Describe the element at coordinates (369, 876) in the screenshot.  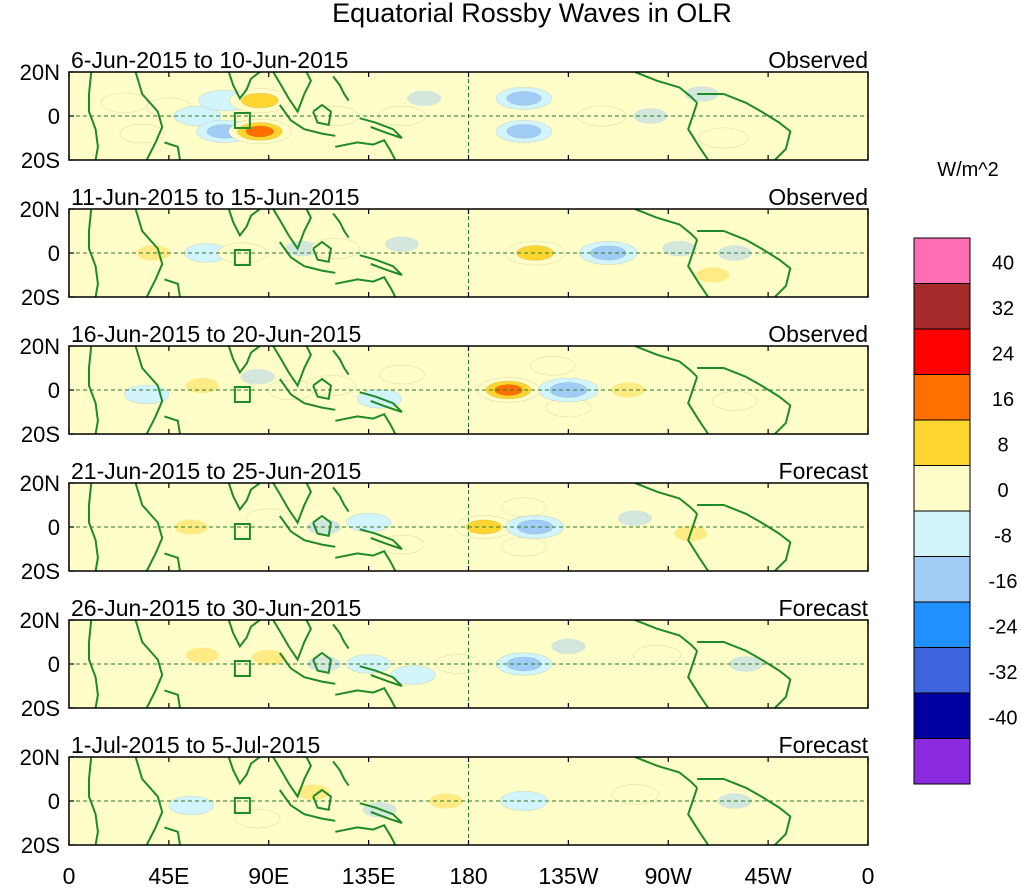
I see `x-tick-label: 135E` at that location.